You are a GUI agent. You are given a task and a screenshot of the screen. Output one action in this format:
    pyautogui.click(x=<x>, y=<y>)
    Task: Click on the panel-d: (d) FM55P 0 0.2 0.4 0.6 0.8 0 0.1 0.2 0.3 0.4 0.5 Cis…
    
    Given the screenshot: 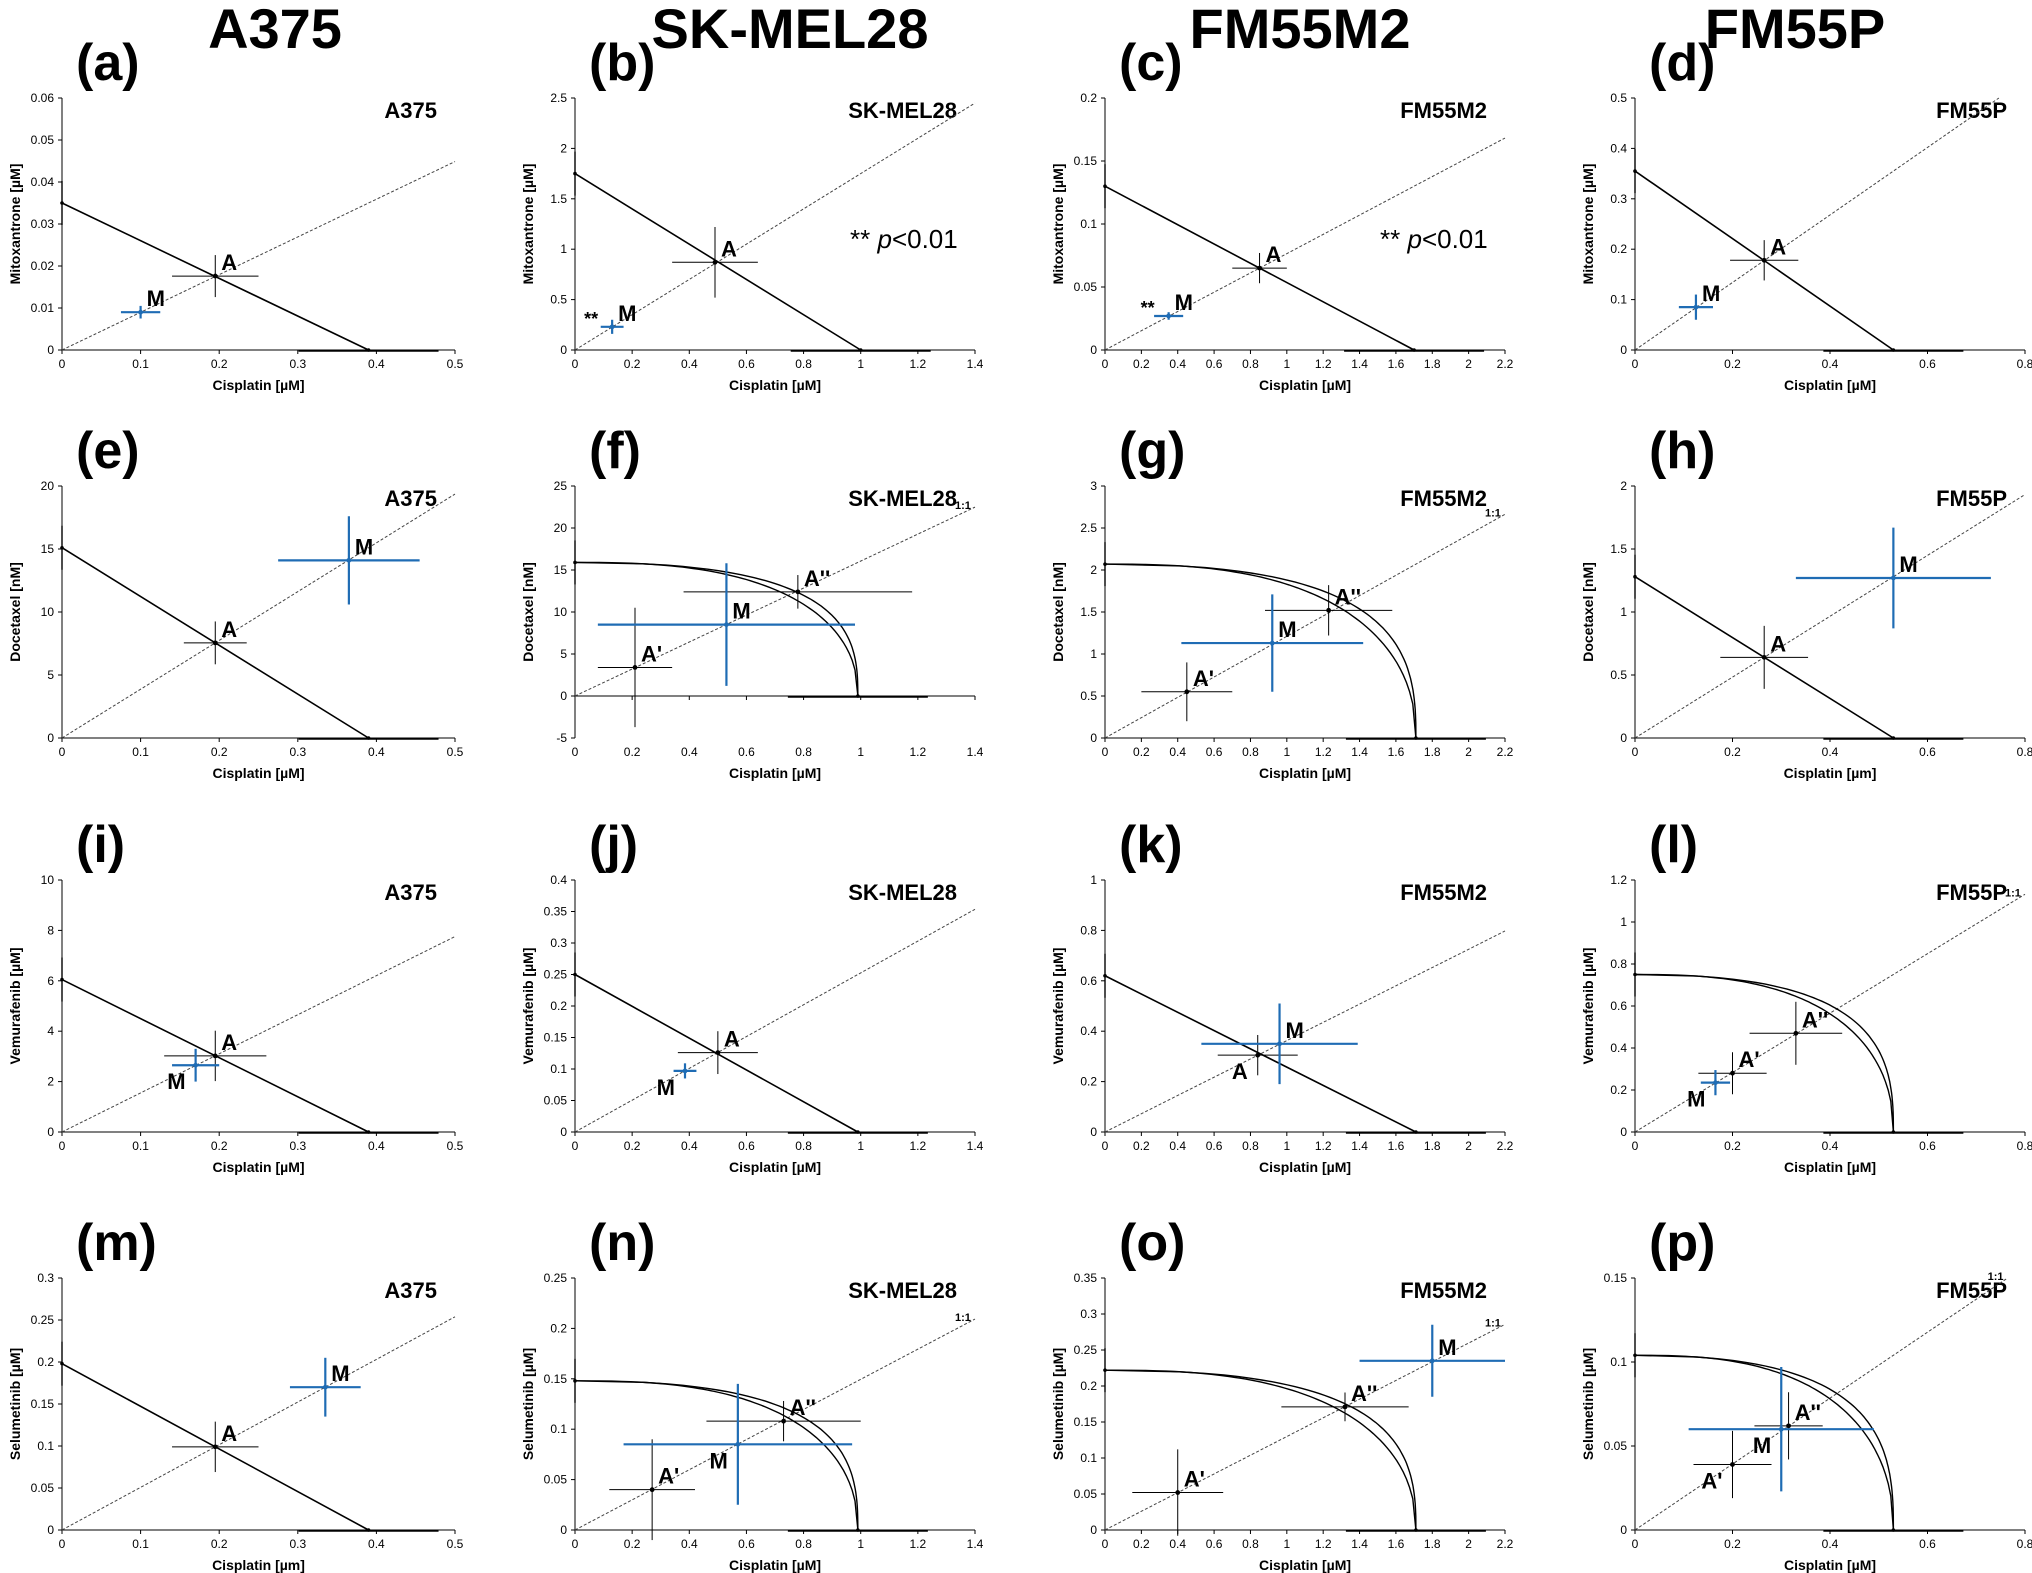 What is the action you would take?
    pyautogui.click(x=1806, y=213)
    